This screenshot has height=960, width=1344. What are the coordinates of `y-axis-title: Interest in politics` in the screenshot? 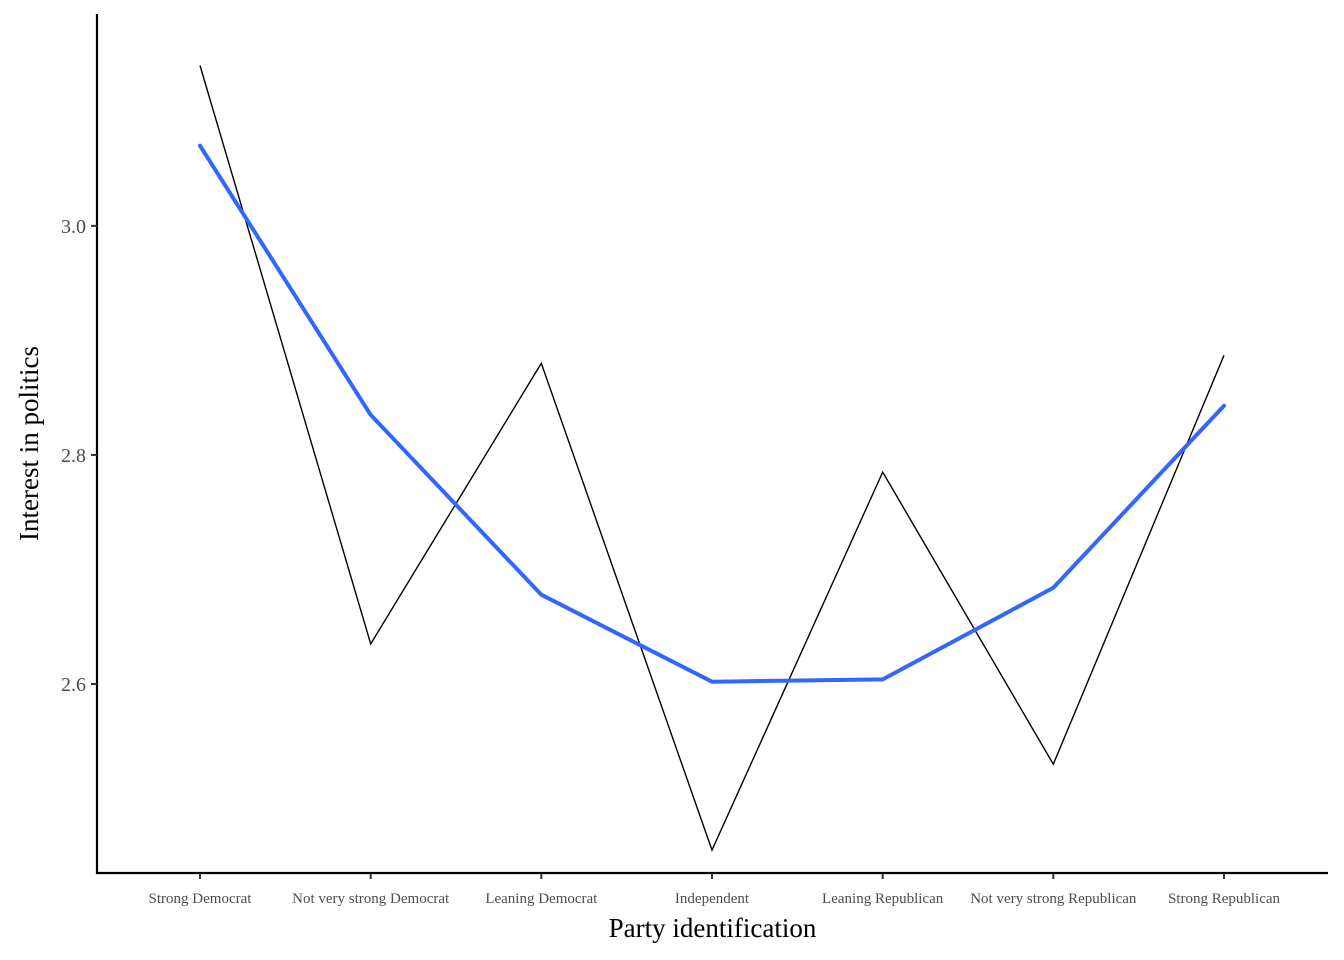 It's located at (29, 443).